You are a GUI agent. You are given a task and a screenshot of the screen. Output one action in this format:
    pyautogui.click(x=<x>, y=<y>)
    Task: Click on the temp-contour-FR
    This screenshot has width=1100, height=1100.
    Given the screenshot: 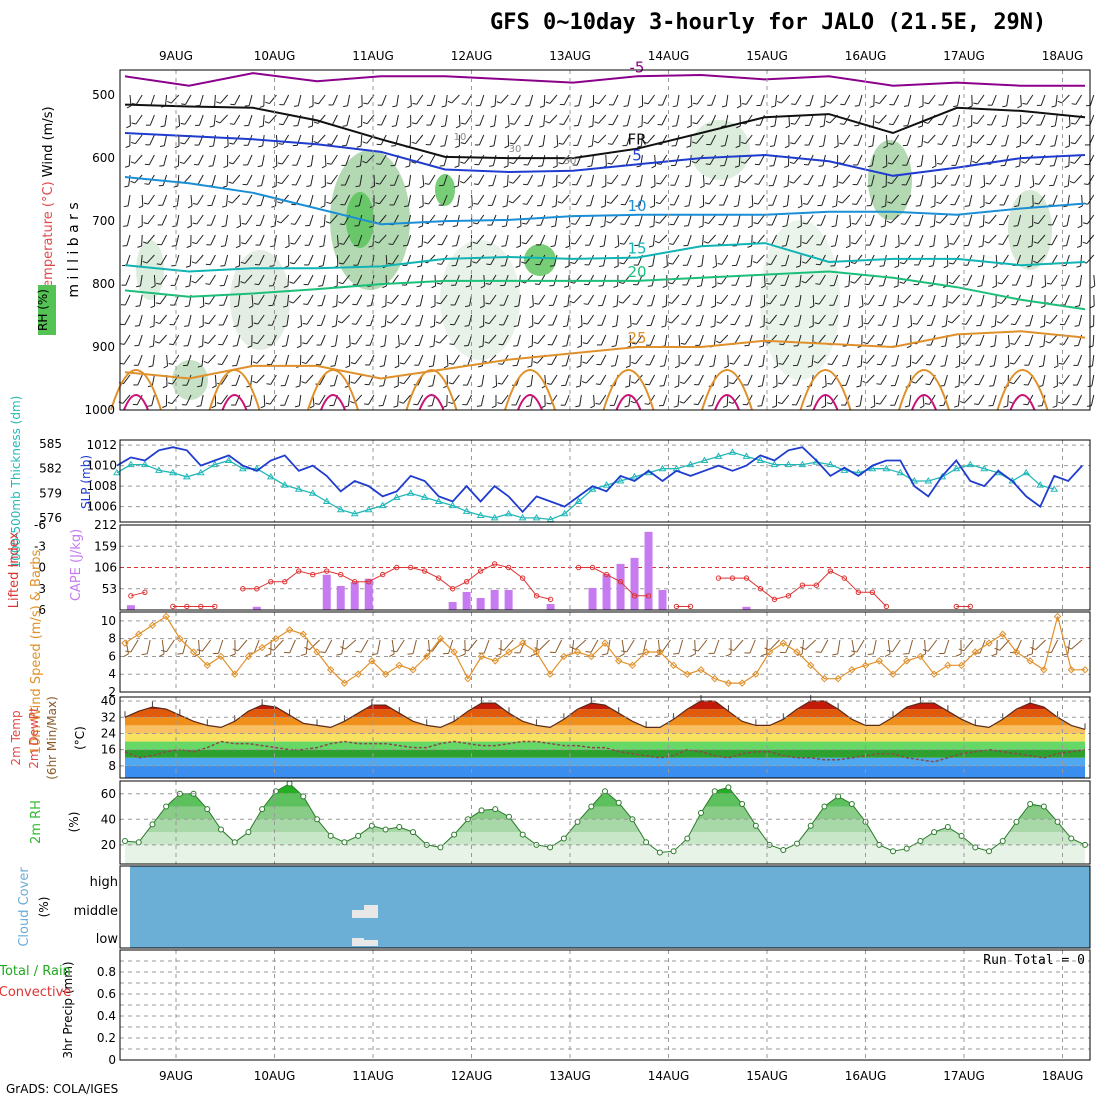 What is the action you would take?
    pyautogui.click(x=605, y=131)
    